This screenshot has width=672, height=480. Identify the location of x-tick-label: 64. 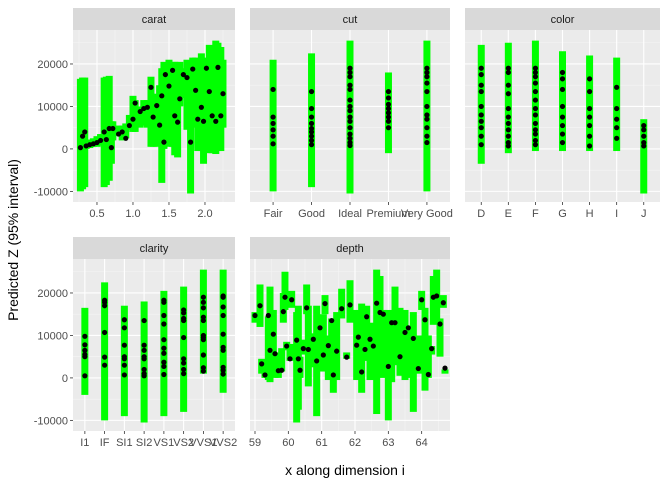
(422, 443).